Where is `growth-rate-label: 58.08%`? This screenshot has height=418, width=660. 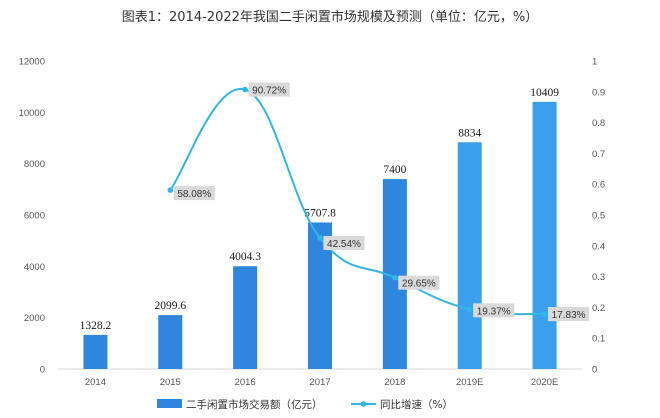 growth-rate-label: 58.08% is located at coordinates (194, 194).